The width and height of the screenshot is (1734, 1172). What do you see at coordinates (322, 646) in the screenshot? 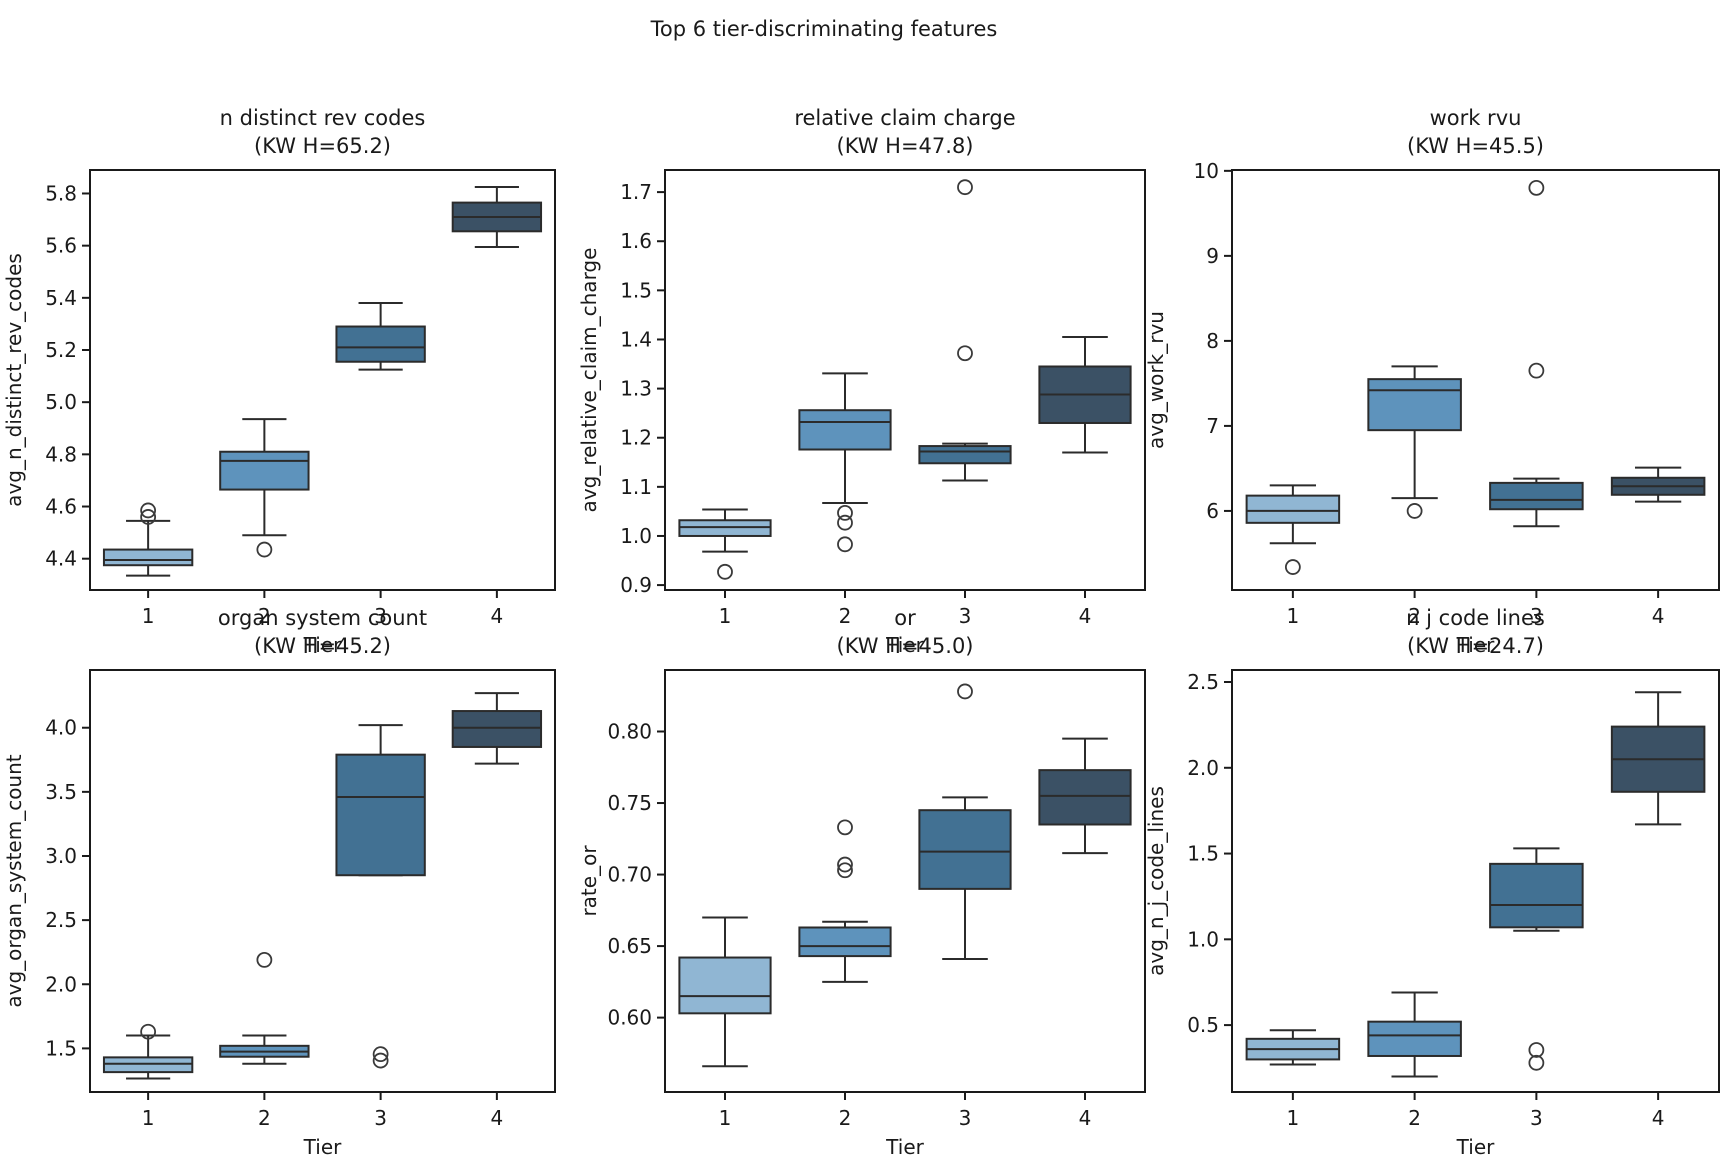
I see `subplot-title-line2: (KW H=45.2)` at bounding box center [322, 646].